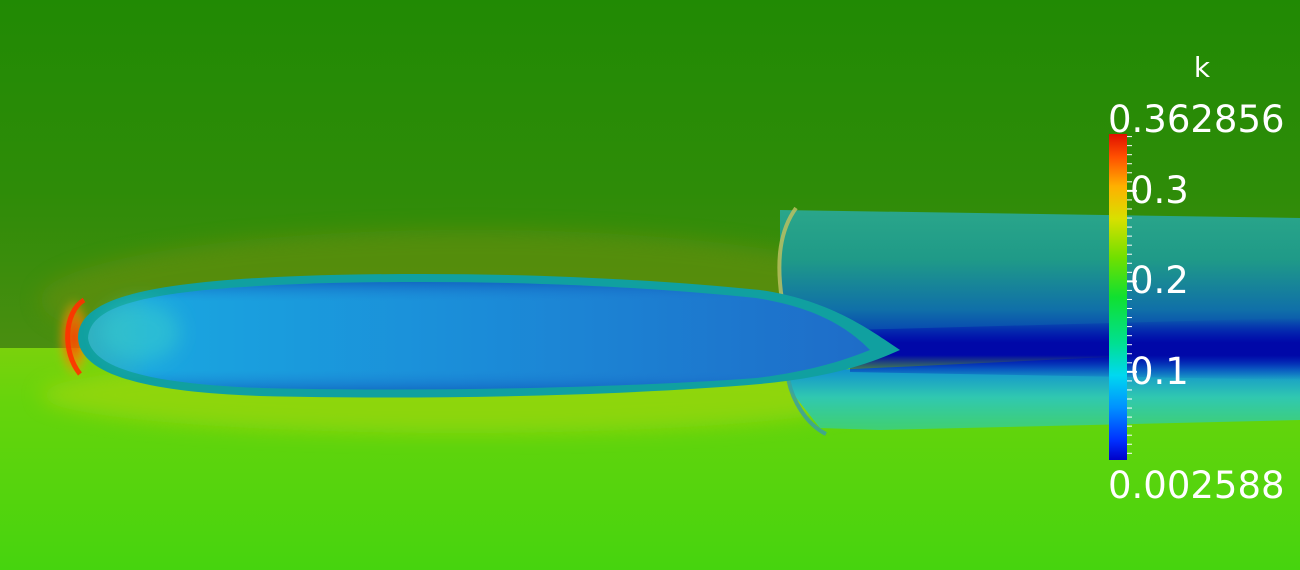 The height and width of the screenshot is (570, 1300). Describe the element at coordinates (1159, 281) in the screenshot. I see `colorbar-tick-label: 0.2` at that location.